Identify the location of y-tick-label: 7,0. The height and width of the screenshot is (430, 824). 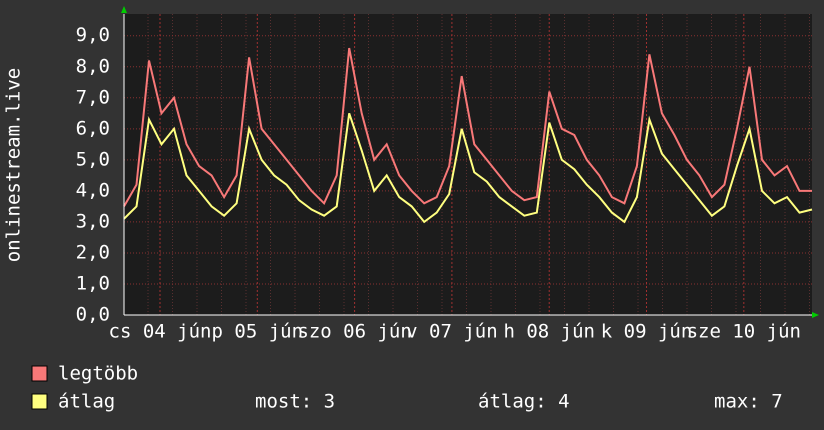
(93, 97).